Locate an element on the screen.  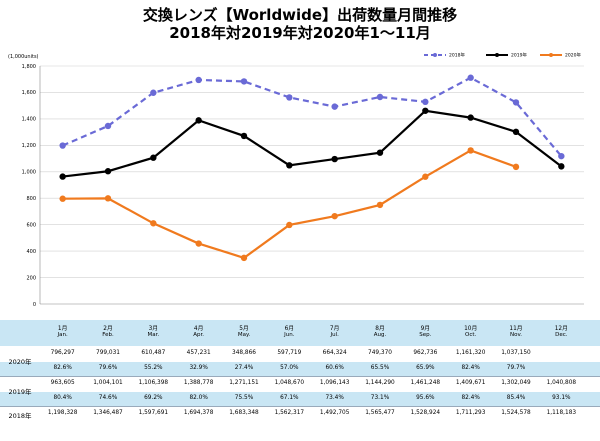
row-label: 2018年 is located at coordinates (20, 416).